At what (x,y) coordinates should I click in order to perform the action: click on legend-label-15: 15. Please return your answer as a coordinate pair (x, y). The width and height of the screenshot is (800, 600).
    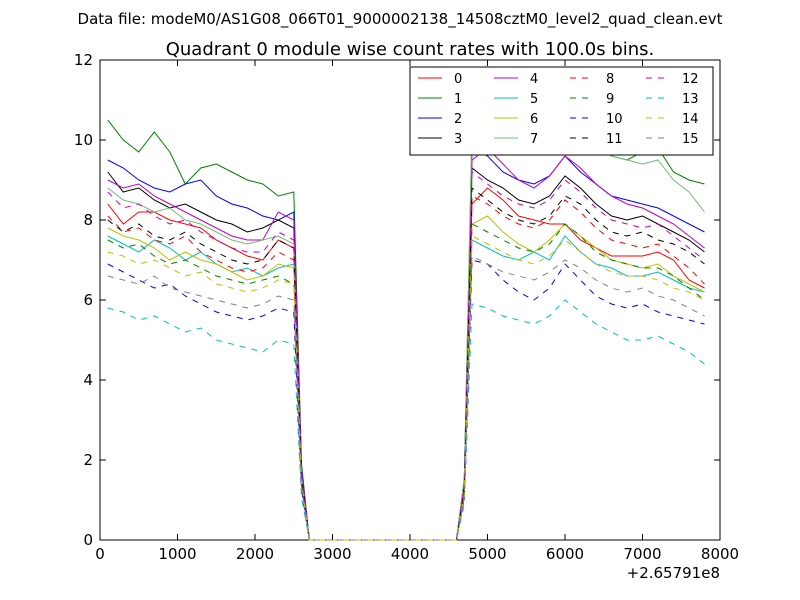
    Looking at the image, I should click on (690, 139).